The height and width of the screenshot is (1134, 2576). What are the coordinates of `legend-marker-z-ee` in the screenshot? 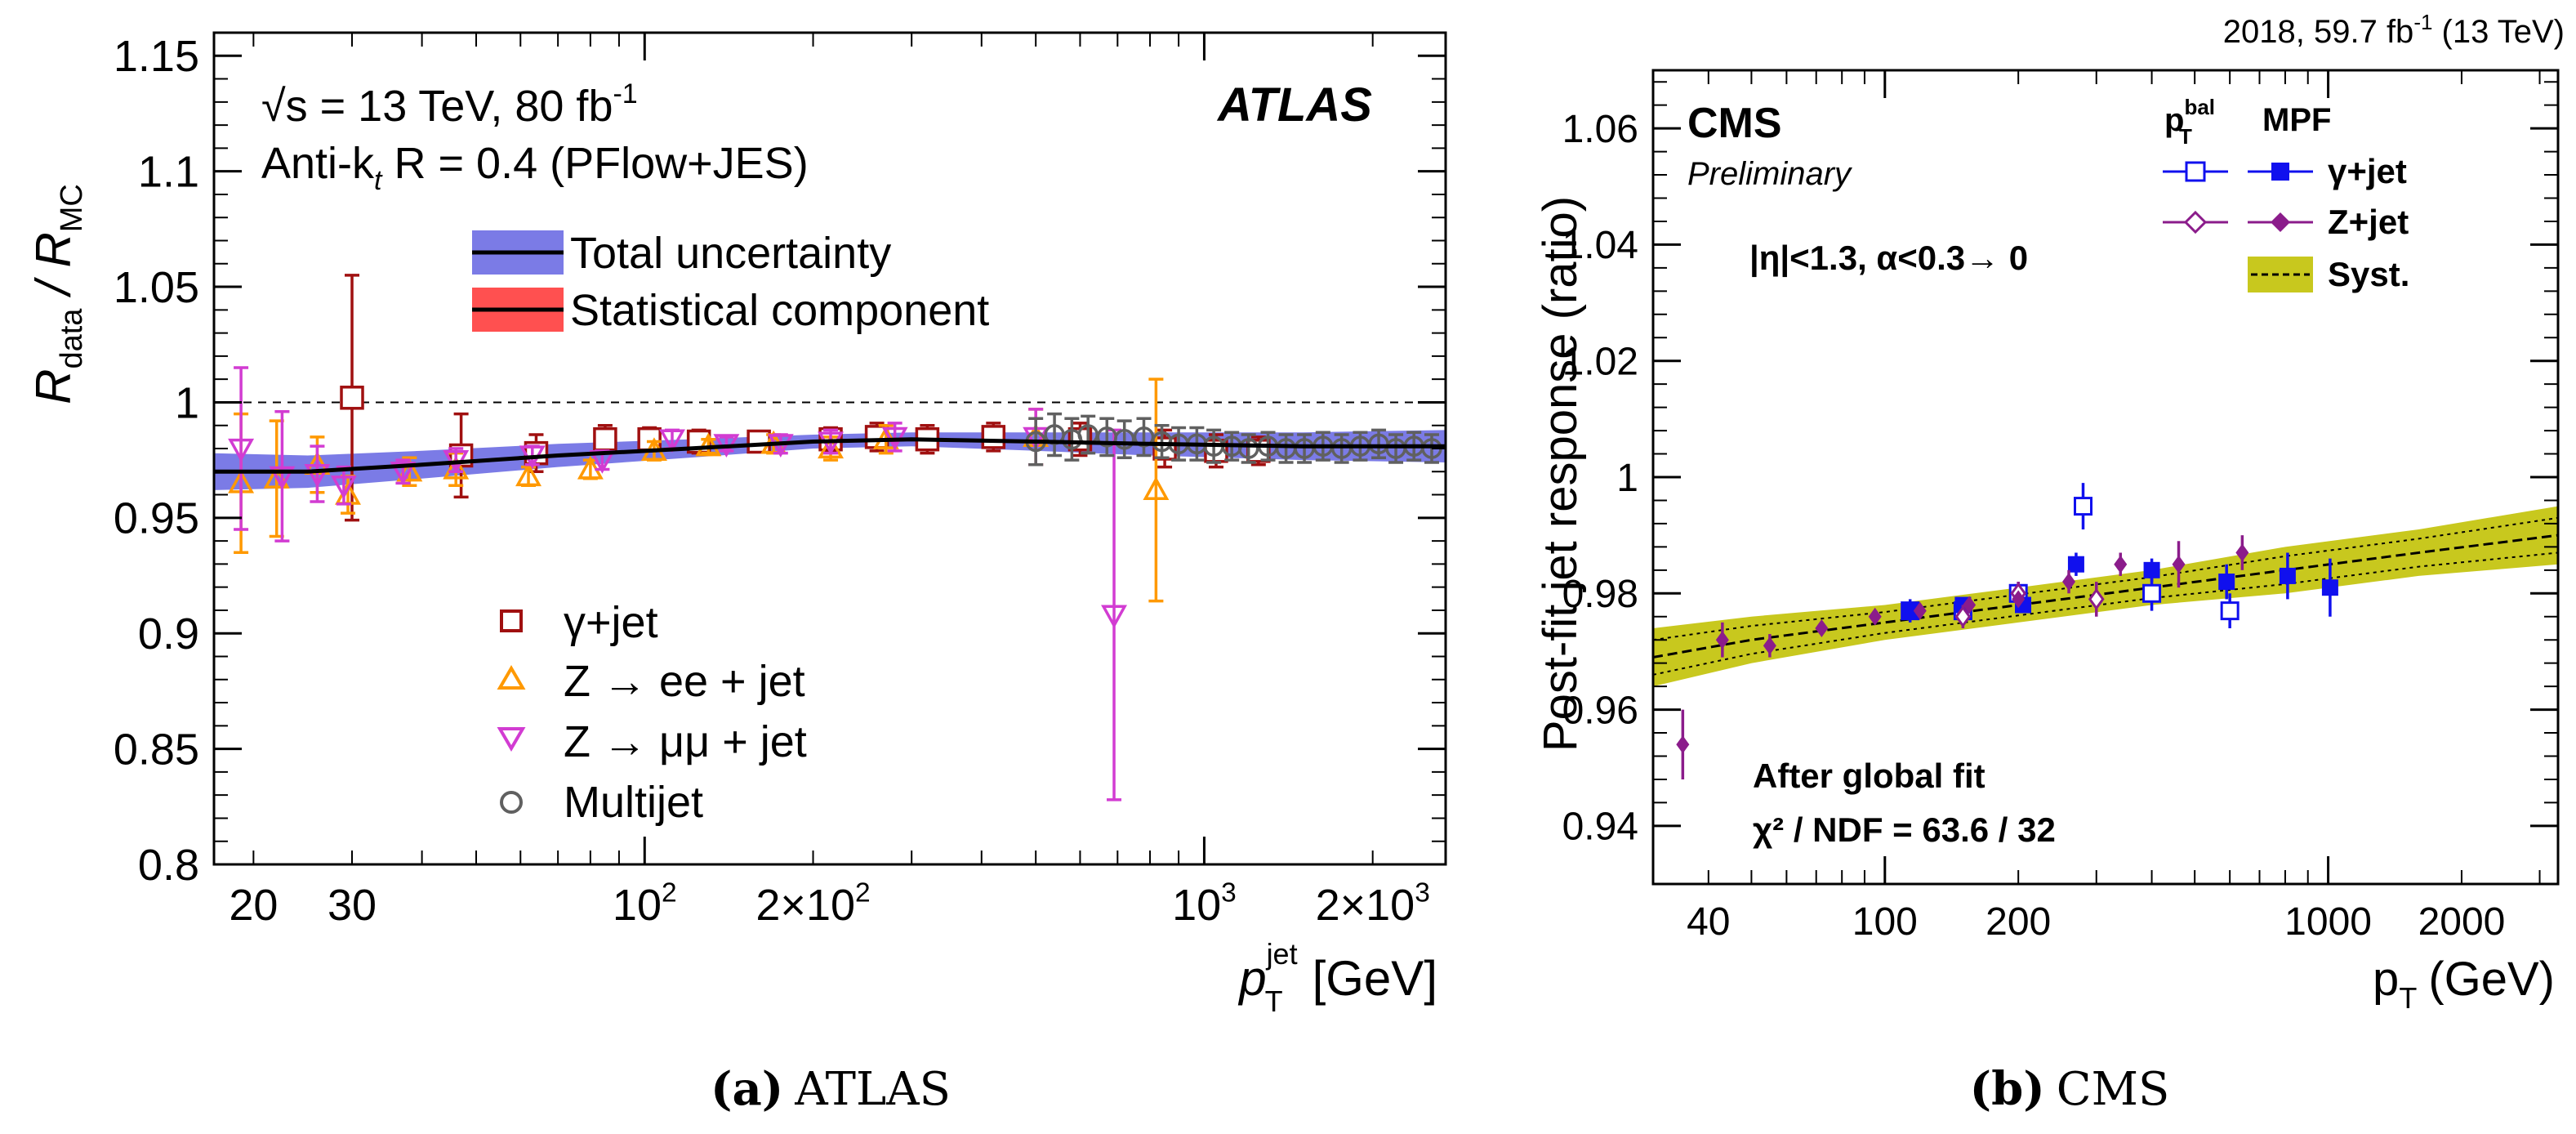 It's located at (511, 678).